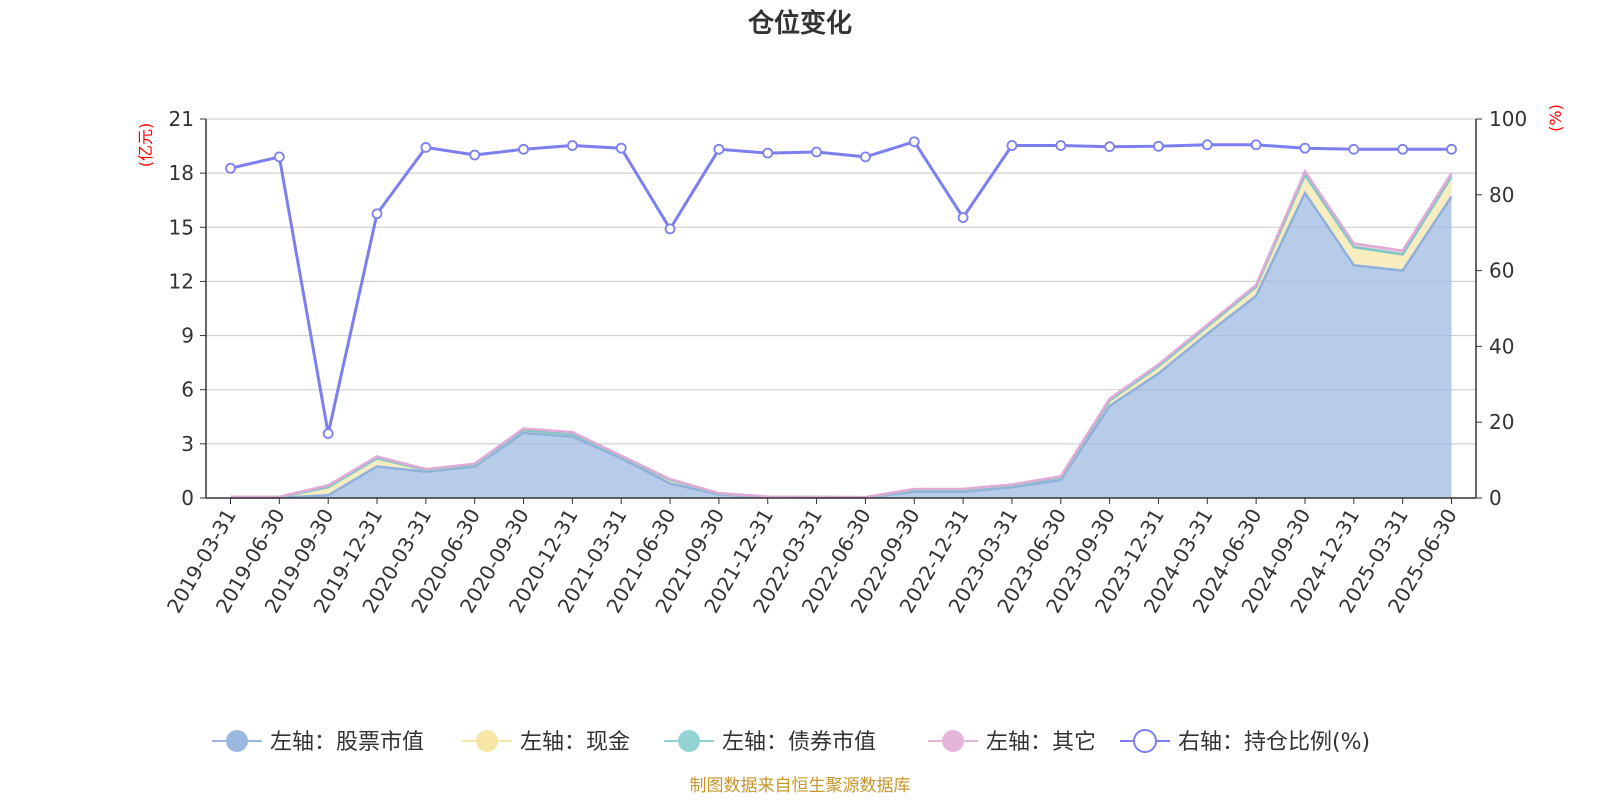  I want to click on left-tick-label: 6, so click(187, 390).